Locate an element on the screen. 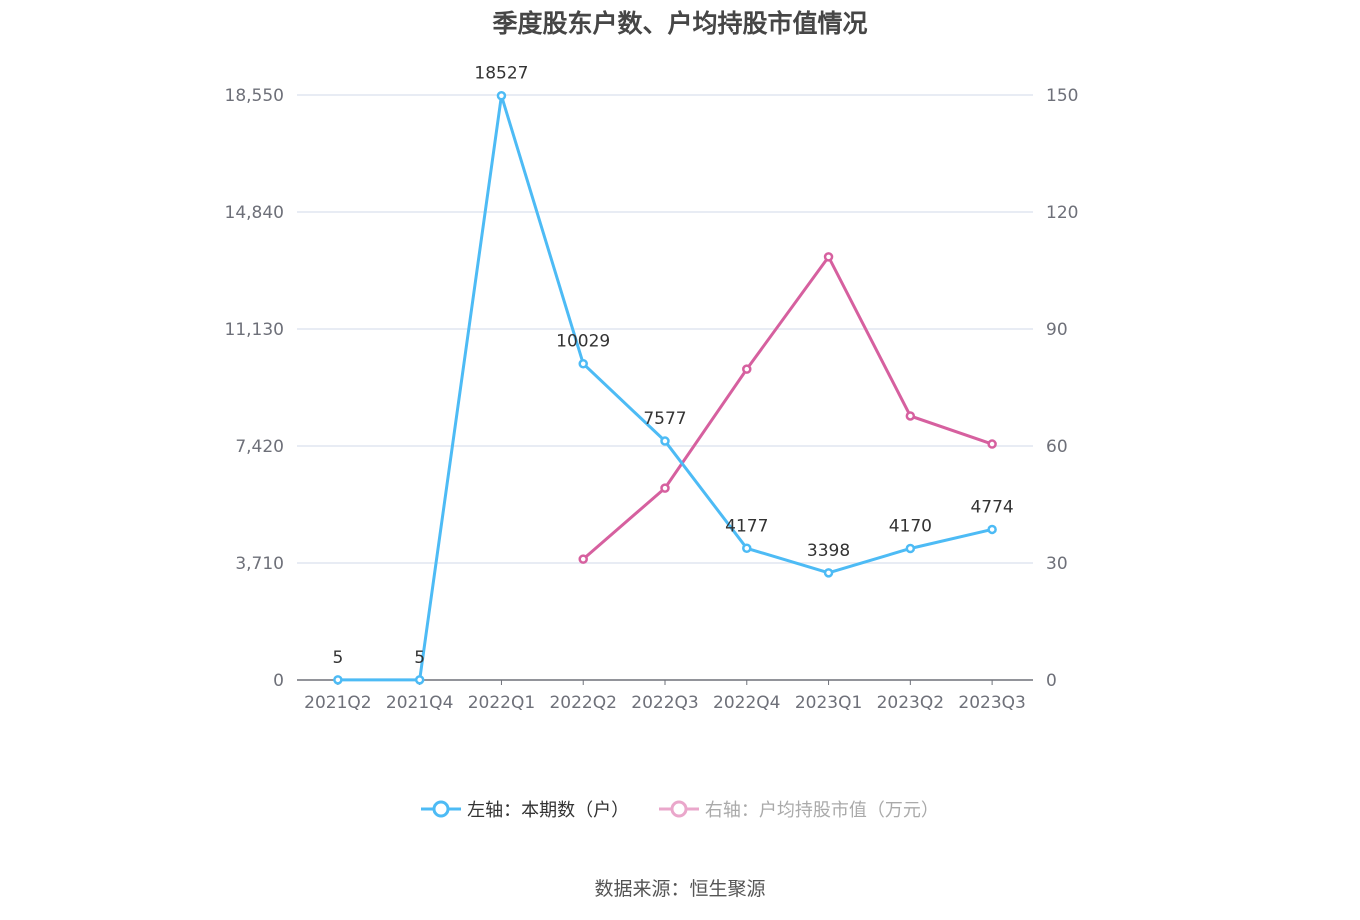  left-axis-tick-label: 18,550 is located at coordinates (254, 96).